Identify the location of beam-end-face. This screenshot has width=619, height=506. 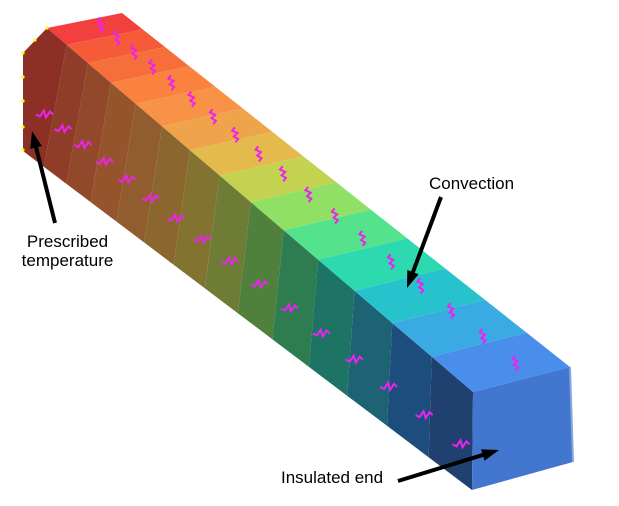
(522, 428).